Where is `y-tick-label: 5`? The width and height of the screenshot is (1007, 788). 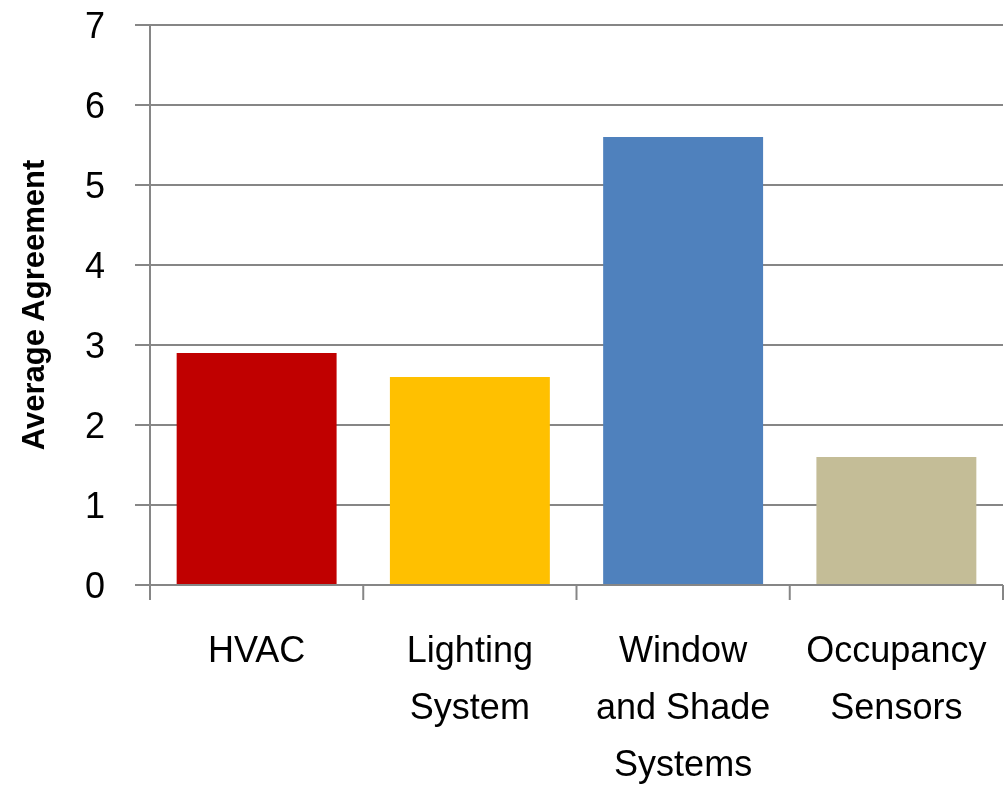 y-tick-label: 5 is located at coordinates (94, 185).